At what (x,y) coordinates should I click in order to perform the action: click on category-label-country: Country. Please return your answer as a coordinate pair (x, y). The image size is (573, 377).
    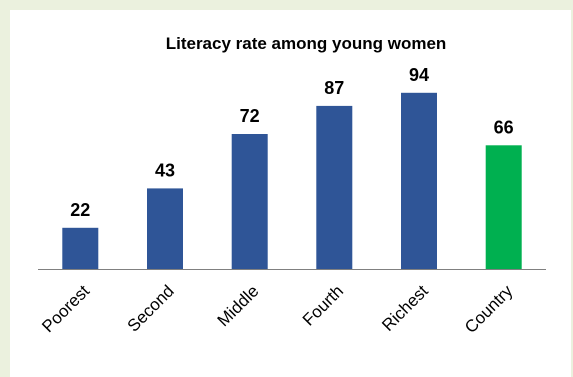
    Looking at the image, I should click on (489, 309).